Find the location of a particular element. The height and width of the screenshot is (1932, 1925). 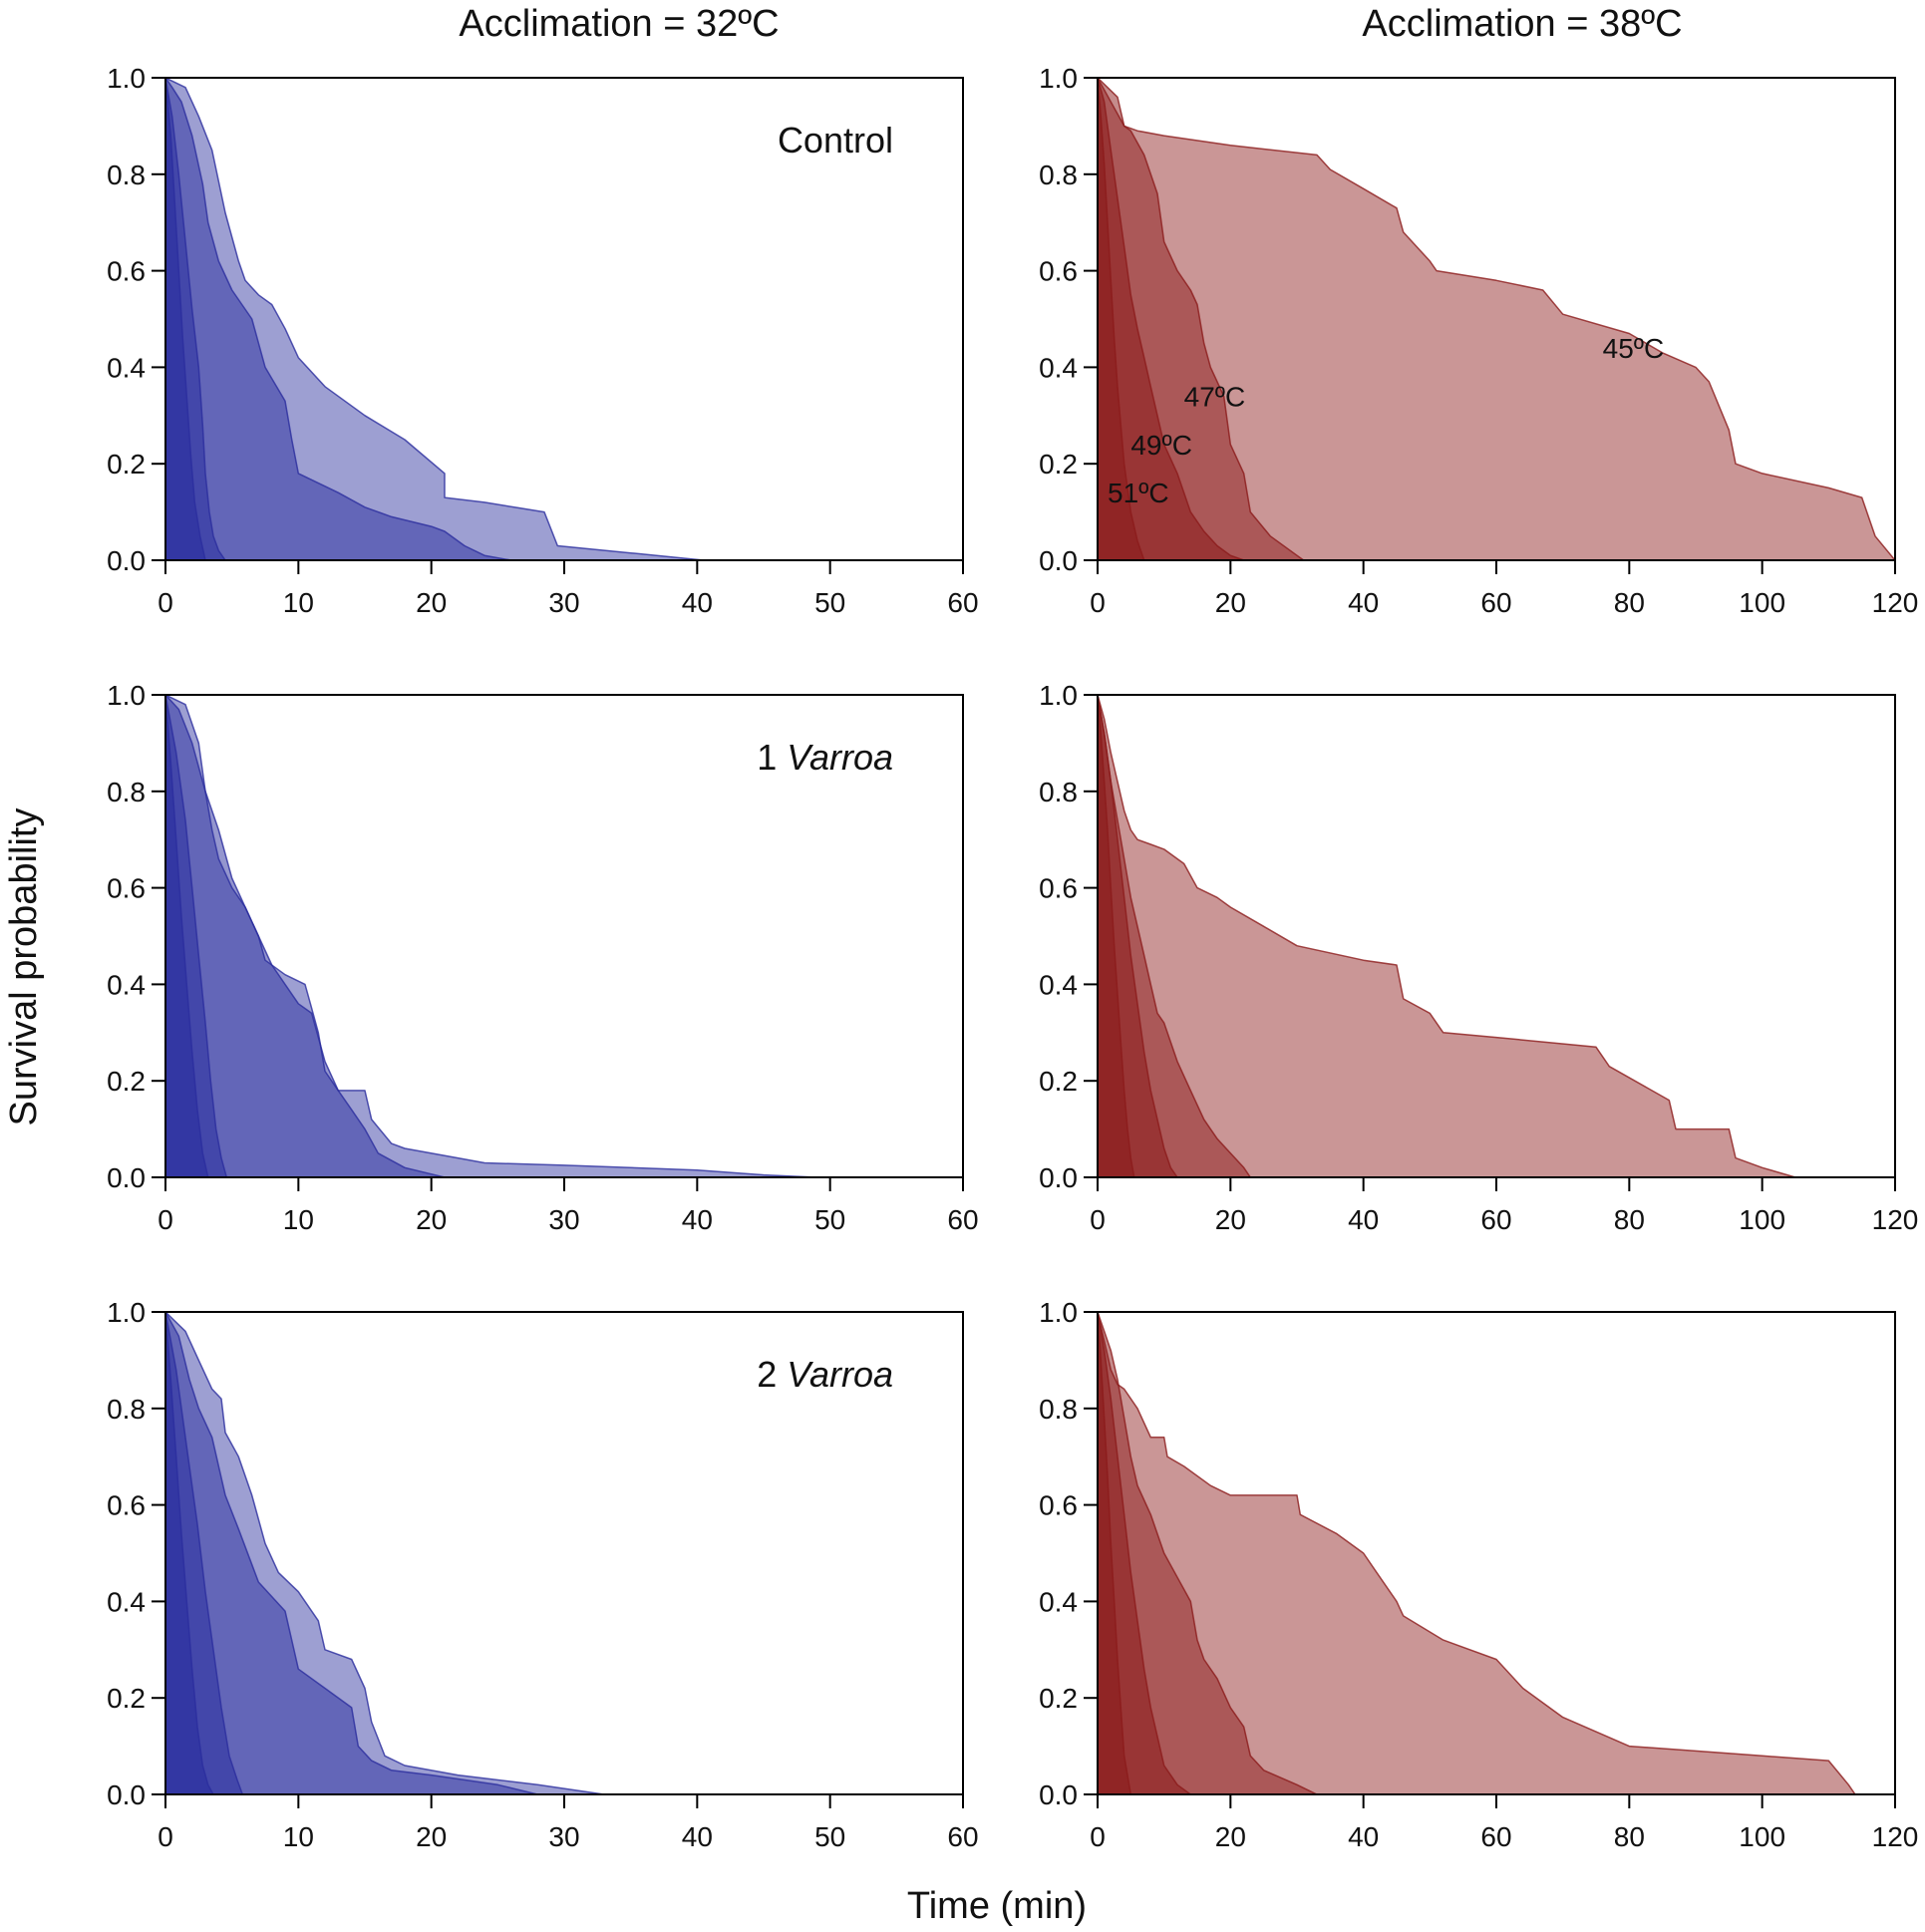

panel-label: 2 Varroa is located at coordinates (825, 1374).